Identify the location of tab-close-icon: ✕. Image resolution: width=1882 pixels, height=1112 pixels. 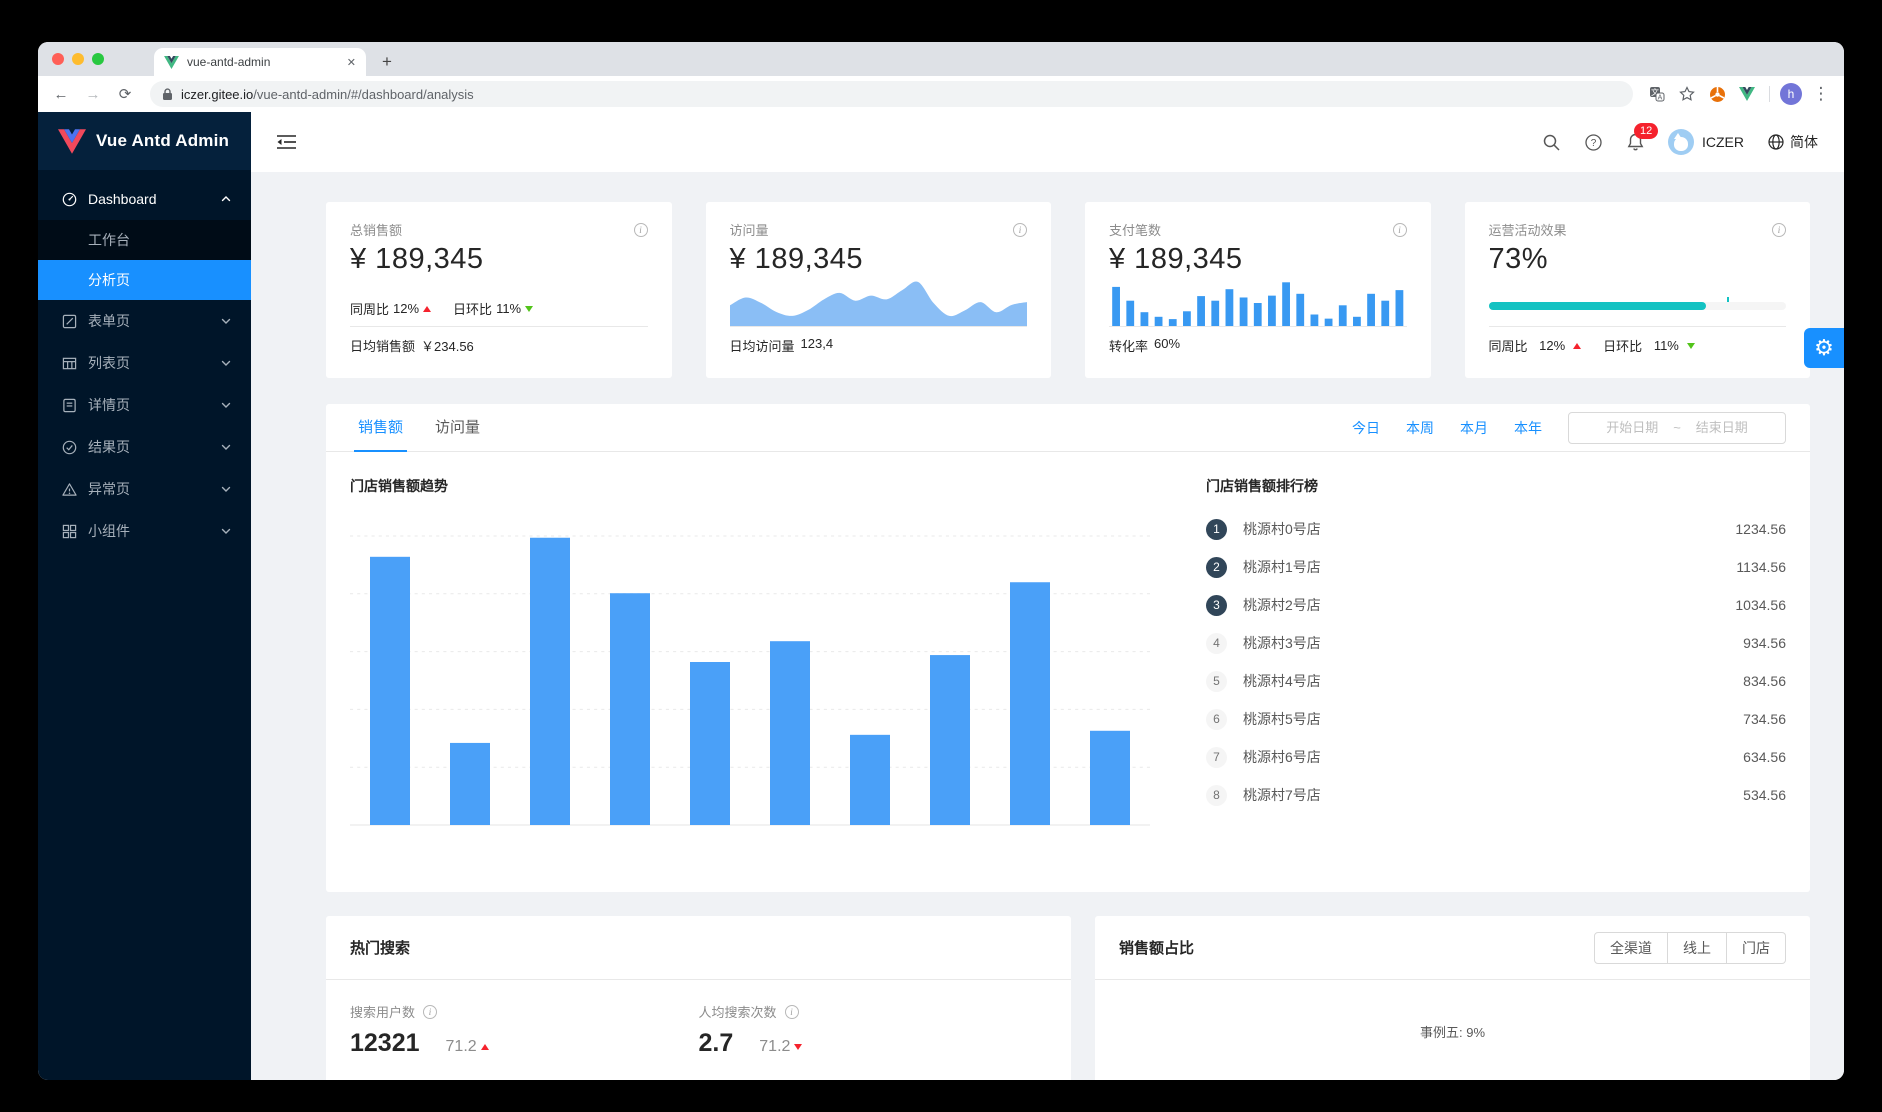
(351, 62).